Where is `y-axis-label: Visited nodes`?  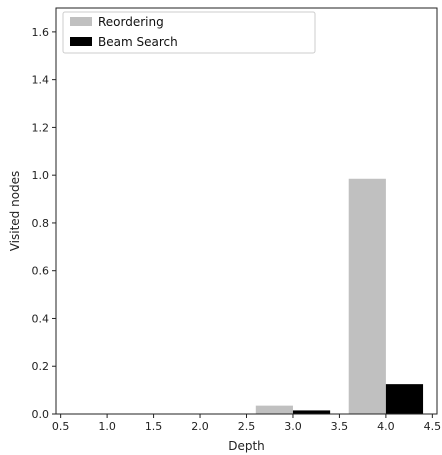 y-axis-label: Visited nodes is located at coordinates (15, 211).